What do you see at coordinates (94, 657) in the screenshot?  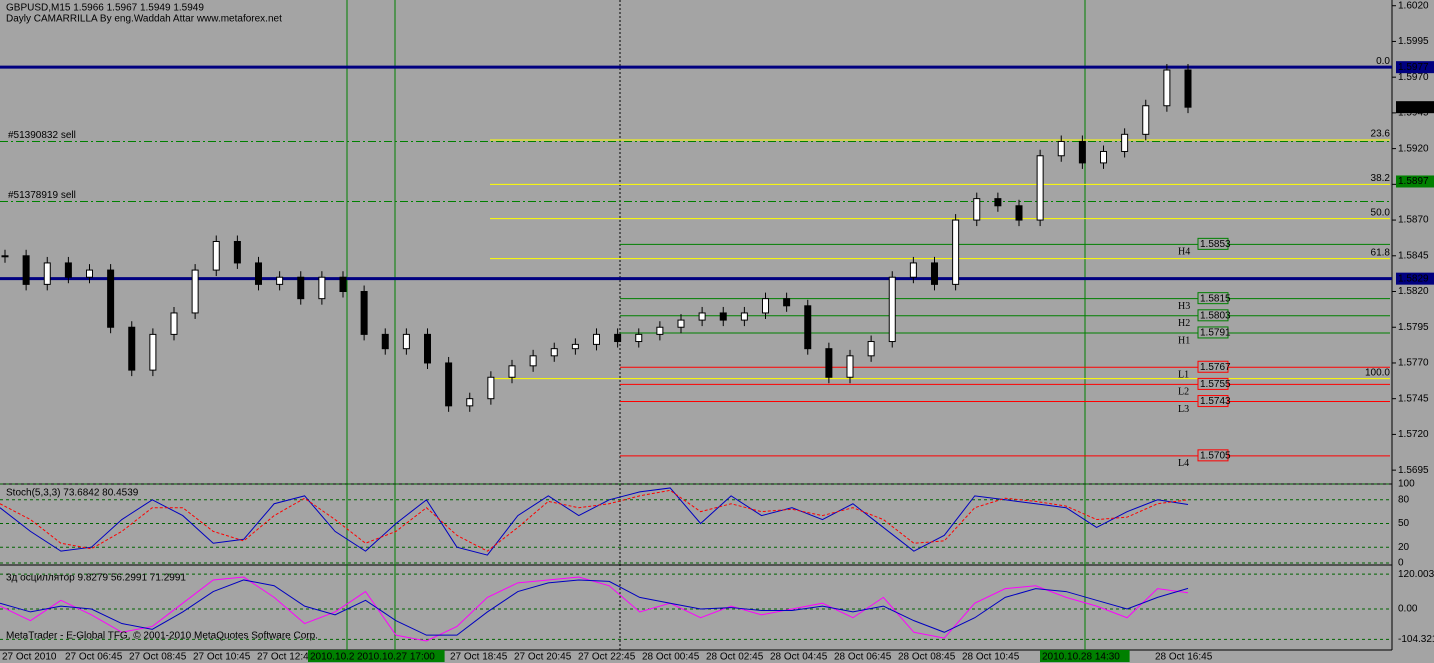 I see `time-label: 27 Oct 06:45` at bounding box center [94, 657].